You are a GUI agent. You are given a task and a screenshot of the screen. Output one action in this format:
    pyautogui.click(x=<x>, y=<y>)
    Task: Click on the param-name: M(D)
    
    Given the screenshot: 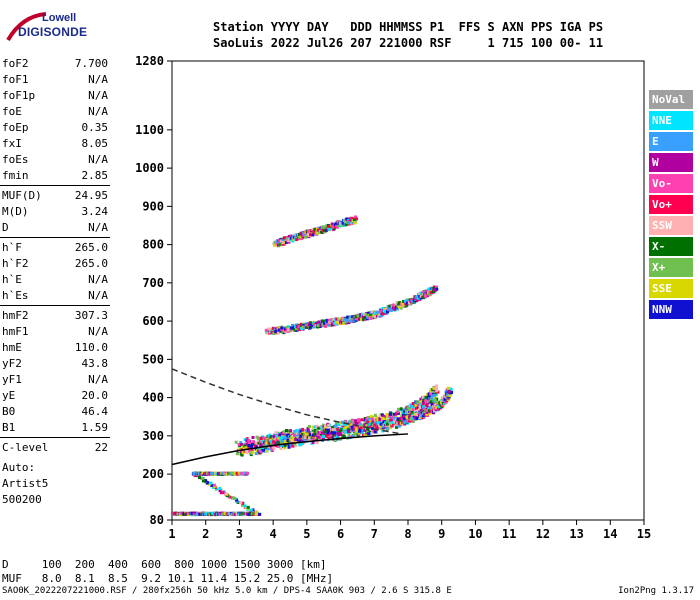 What is the action you would take?
    pyautogui.click(x=15, y=211)
    